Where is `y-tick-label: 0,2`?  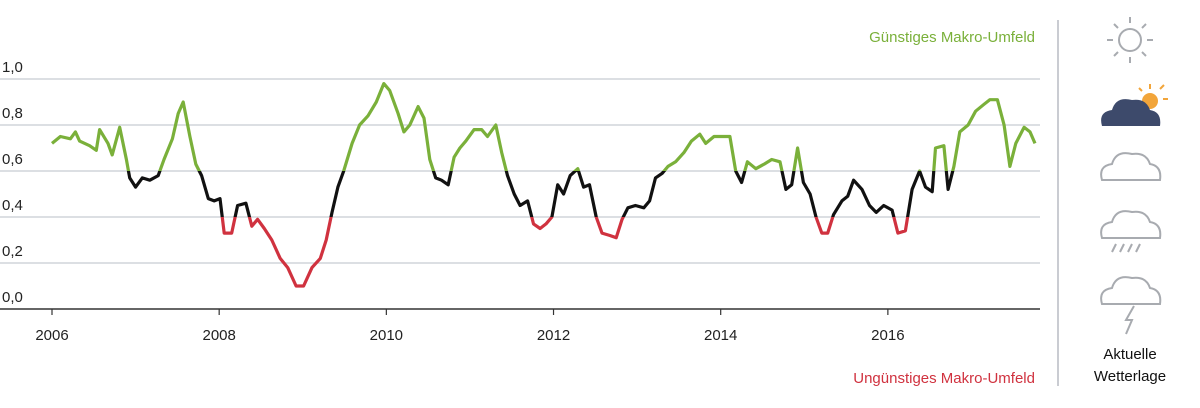 y-tick-label: 0,2 is located at coordinates (12, 251).